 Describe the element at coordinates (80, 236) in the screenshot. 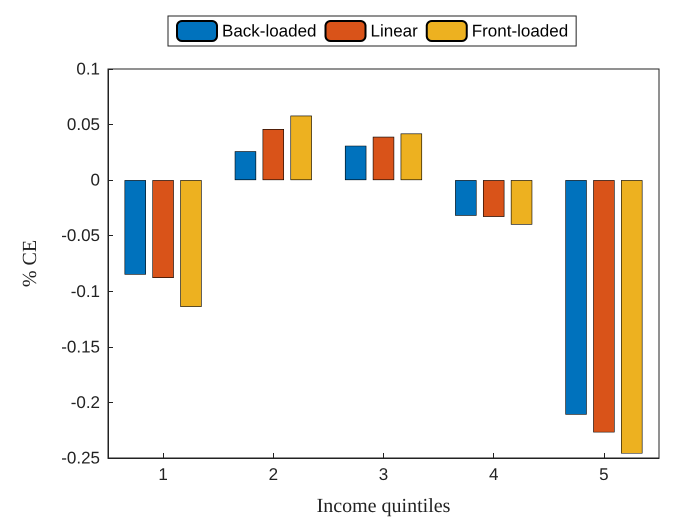

I see `y-tick-label: -0.05` at that location.